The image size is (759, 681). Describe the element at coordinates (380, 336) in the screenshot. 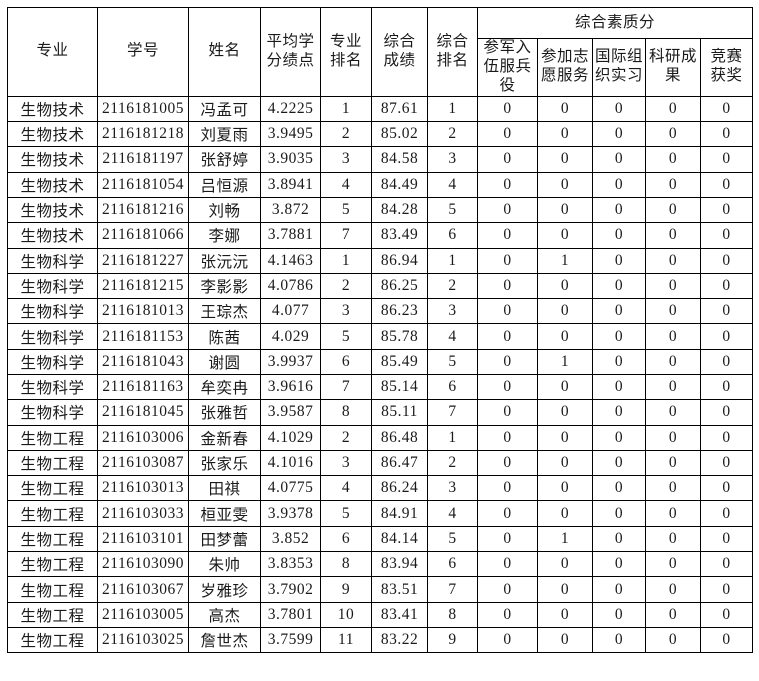

I see `table-row: 生物科学 2116181153 陈茜 4.029 5 85.78 4 0 0 0 0 0` at that location.